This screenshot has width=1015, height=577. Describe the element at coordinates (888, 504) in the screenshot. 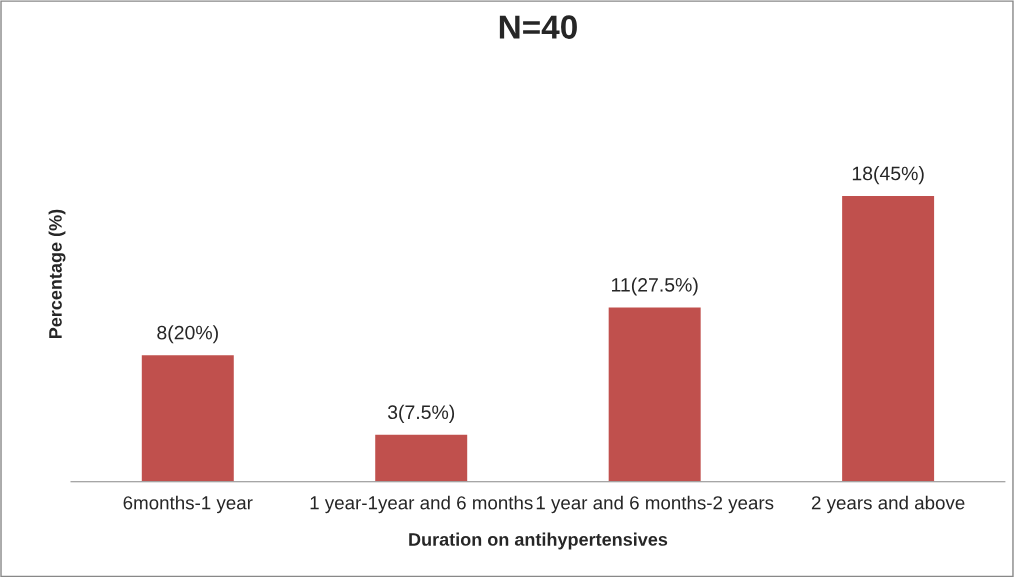

I see `x-tick-label: 2 years and above` at that location.